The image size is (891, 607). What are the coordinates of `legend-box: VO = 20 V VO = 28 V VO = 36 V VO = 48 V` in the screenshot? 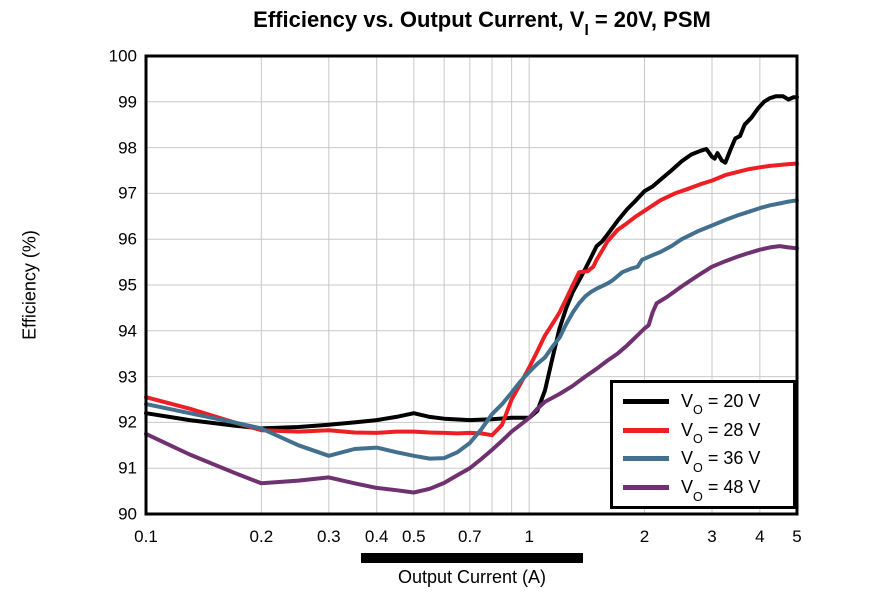 It's located at (703, 444).